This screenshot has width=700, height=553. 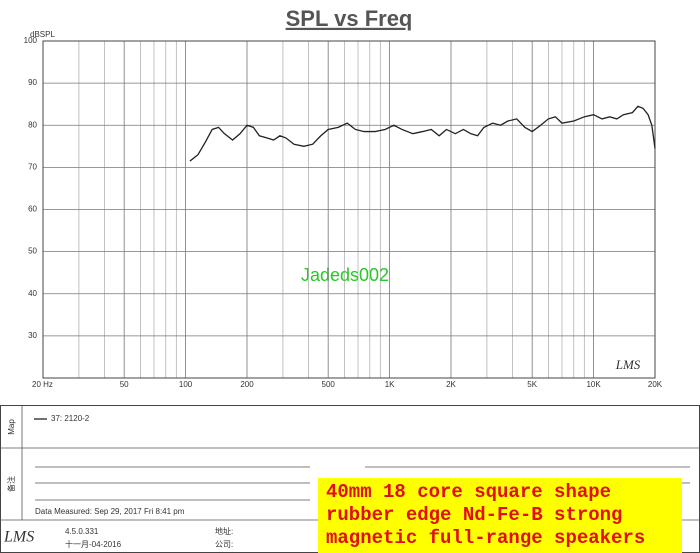 I want to click on x-tick-label: 500, so click(x=329, y=384).